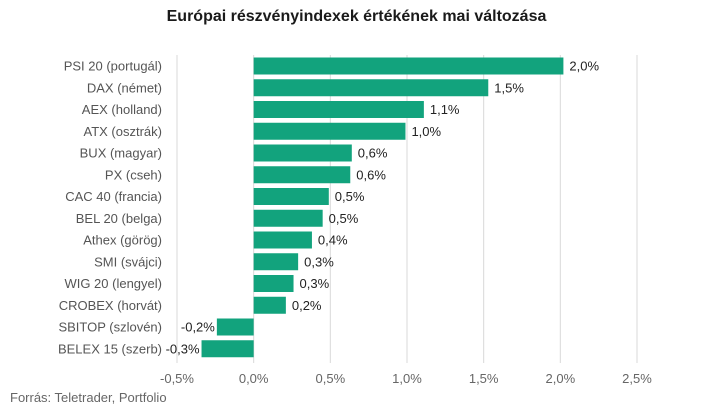 The width and height of the screenshot is (713, 417). Describe the element at coordinates (445, 109) in the screenshot. I see `value-label: 1,1%` at that location.